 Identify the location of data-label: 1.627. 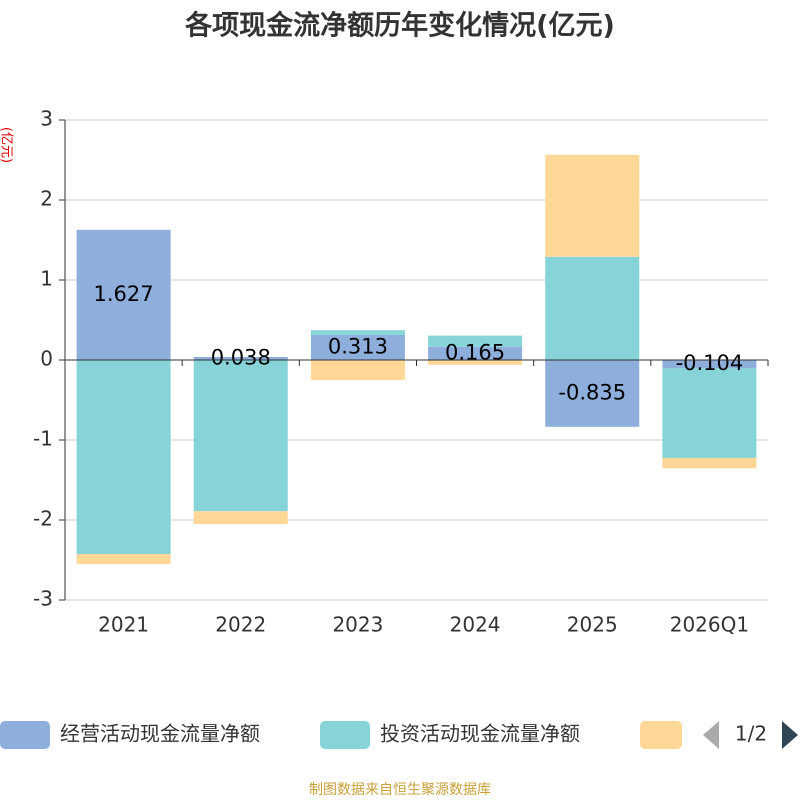
(124, 294).